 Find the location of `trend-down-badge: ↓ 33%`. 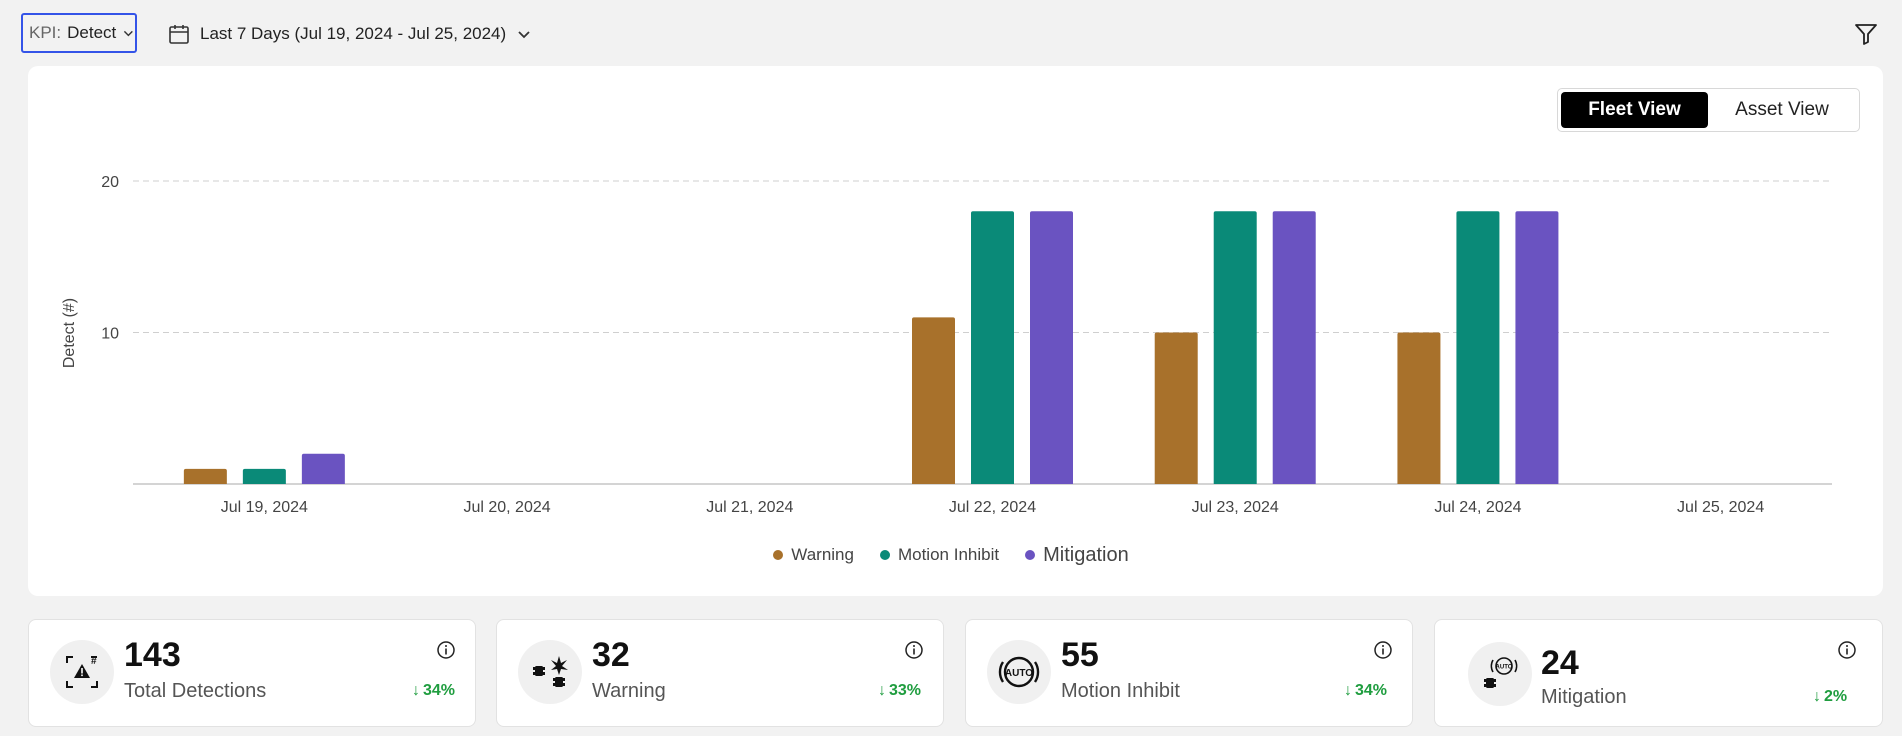

trend-down-badge: ↓ 33% is located at coordinates (900, 690).